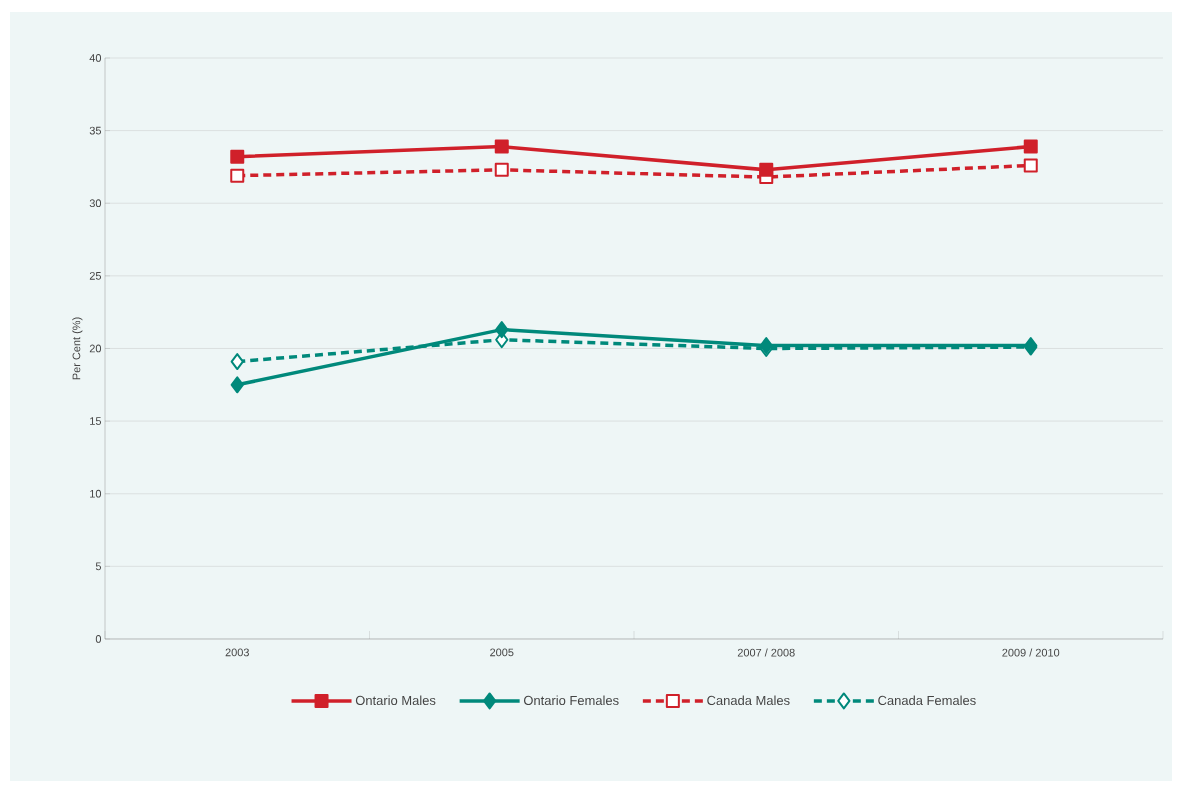 This screenshot has height=793, width=1184. Describe the element at coordinates (98, 566) in the screenshot. I see `y-tick-label: 5` at that location.